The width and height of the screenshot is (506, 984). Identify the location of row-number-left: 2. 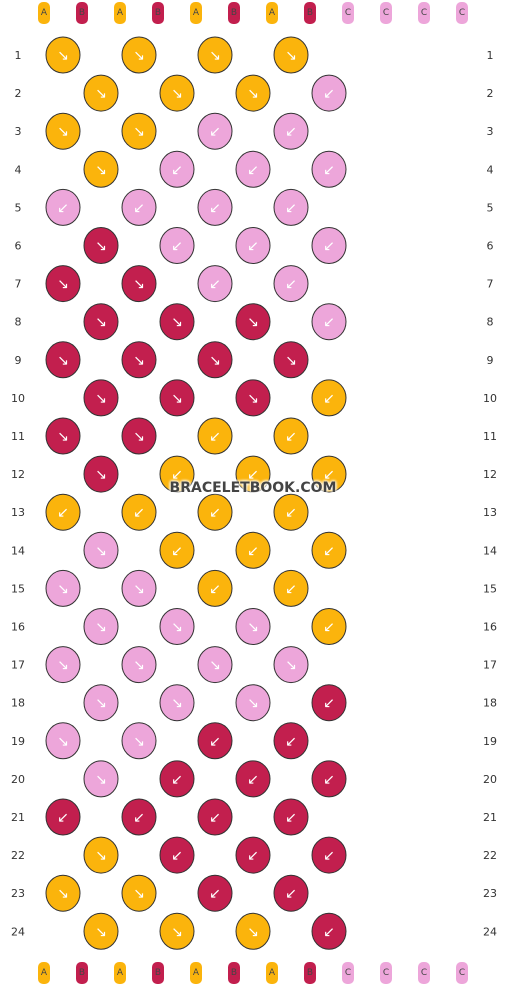
(18, 93).